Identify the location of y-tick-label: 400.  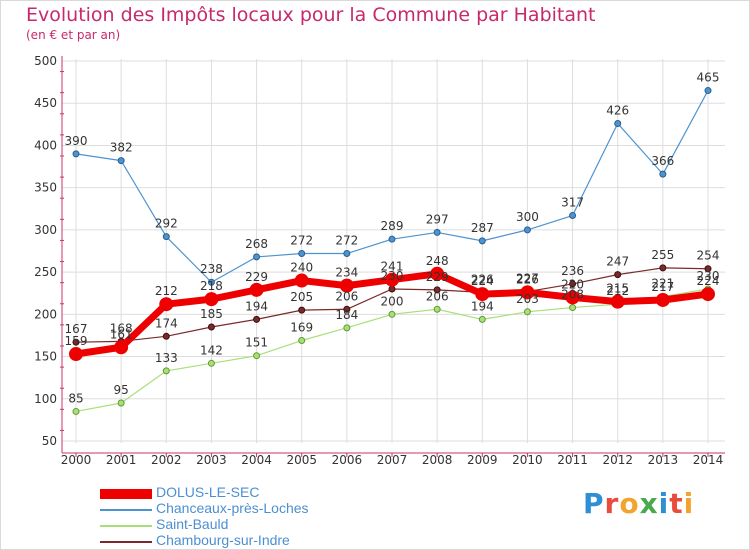
(45, 145).